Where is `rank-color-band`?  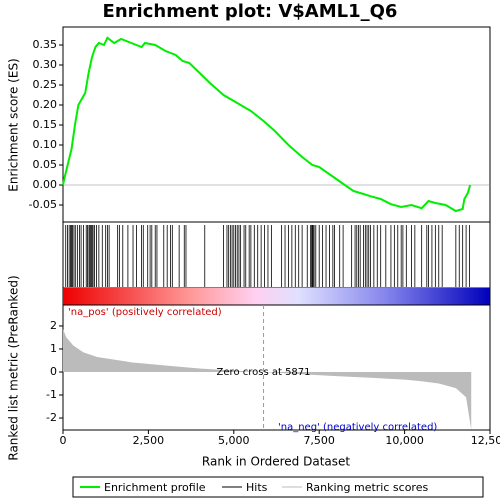
rank-color-band is located at coordinates (276, 296).